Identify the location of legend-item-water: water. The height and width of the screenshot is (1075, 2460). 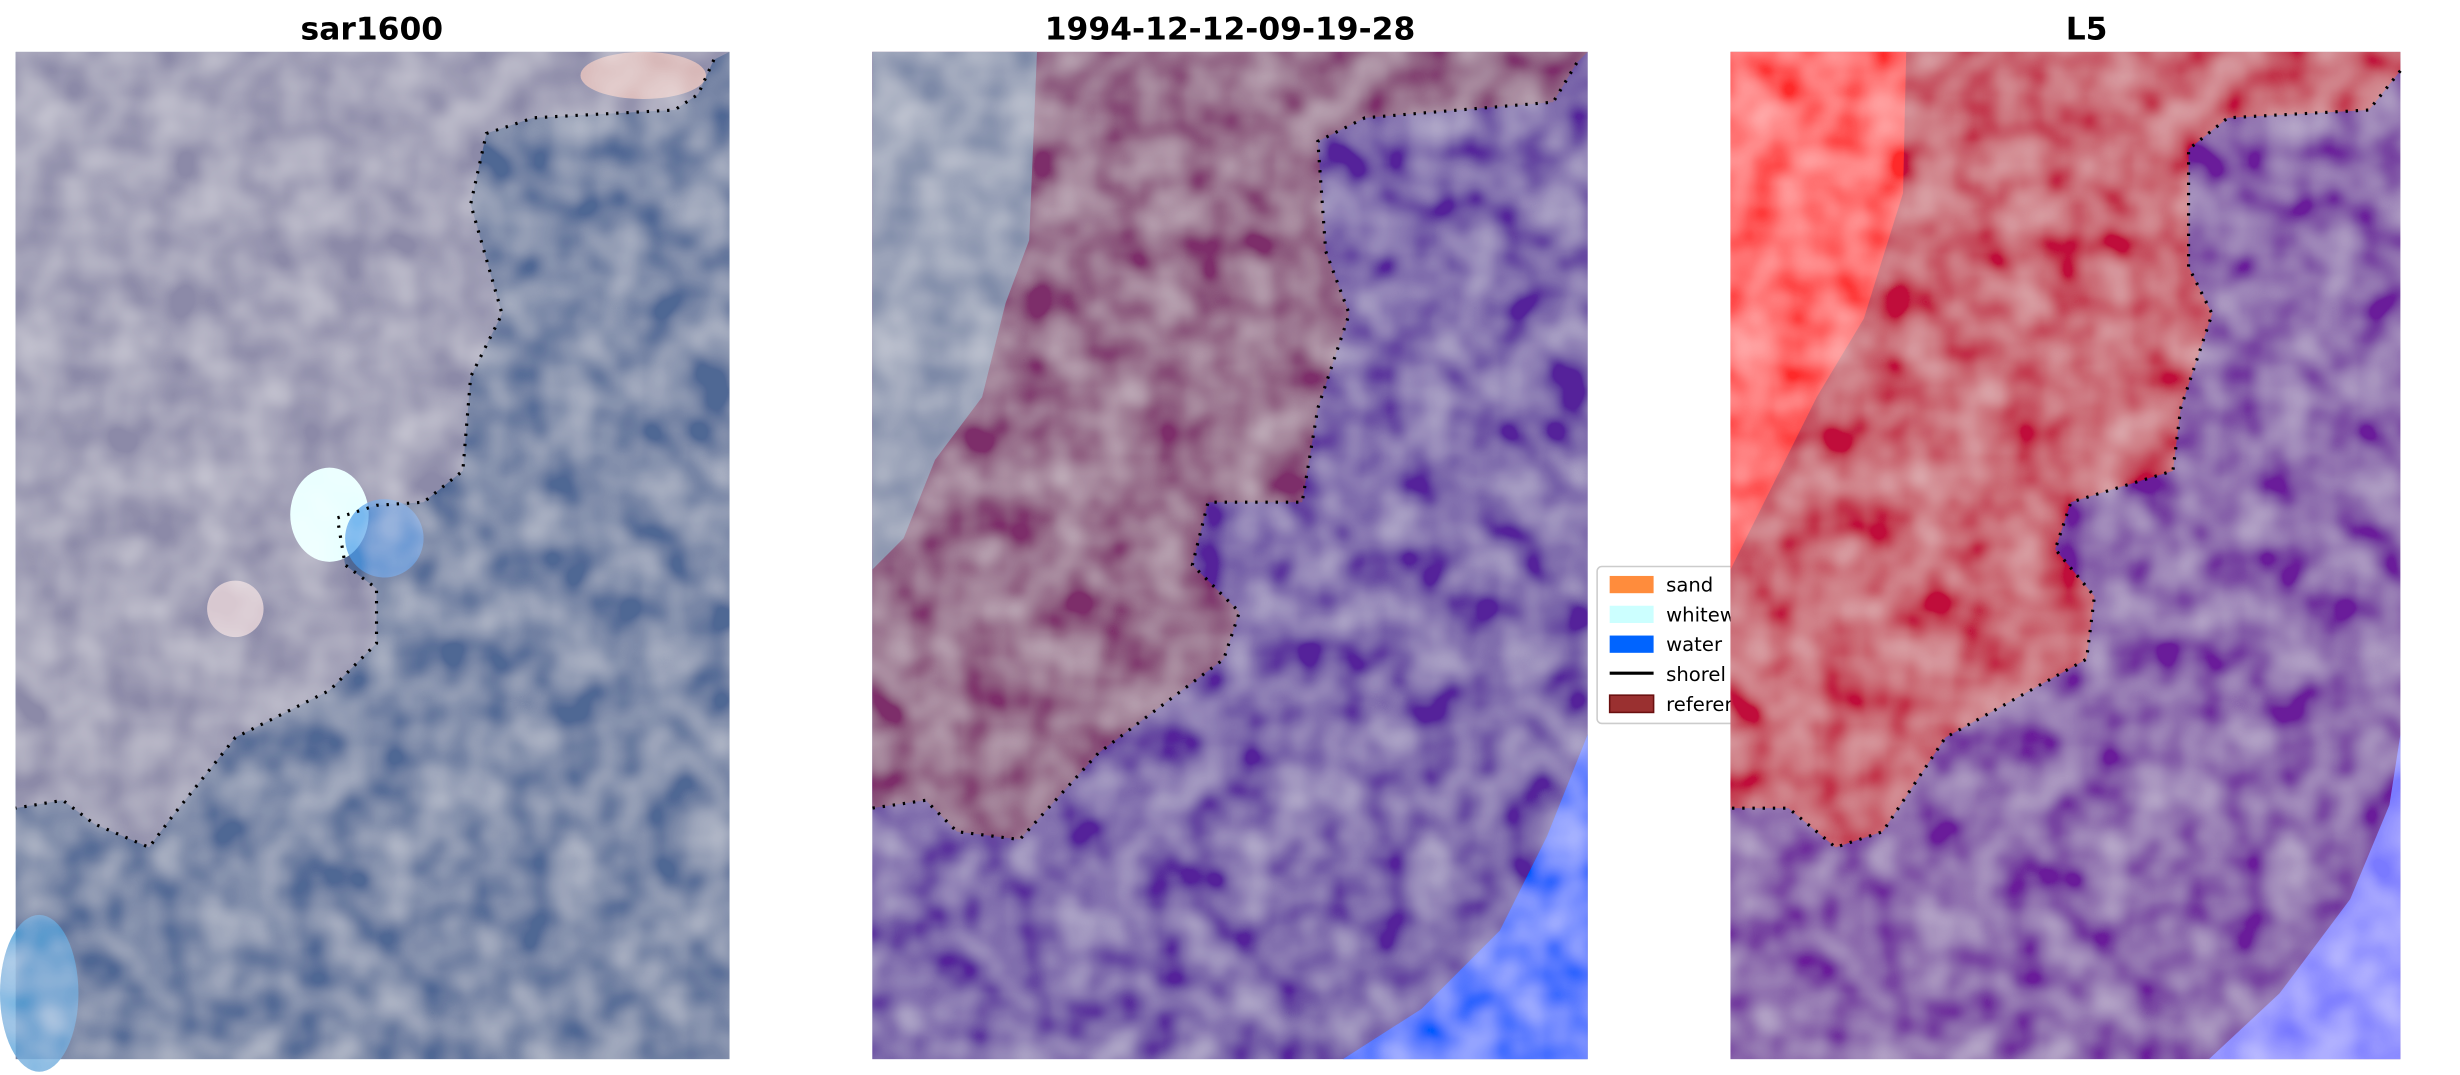
(1666, 644).